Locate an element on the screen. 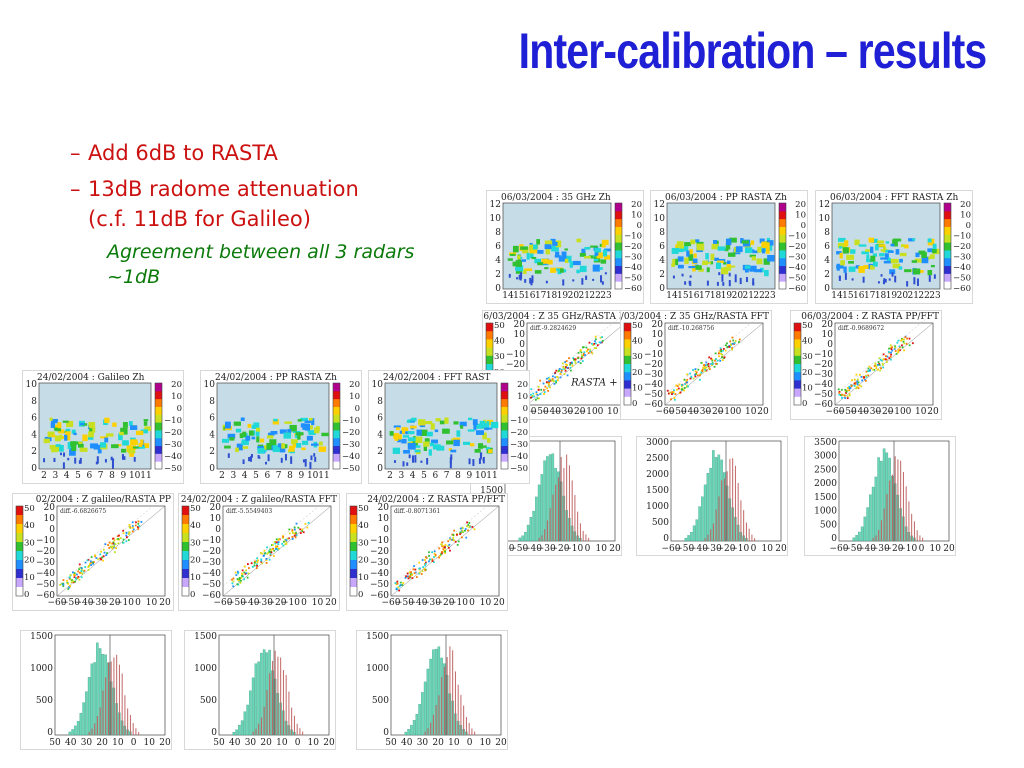 The image size is (1024, 768). colorbar-label: 40 is located at coordinates (499, 342).